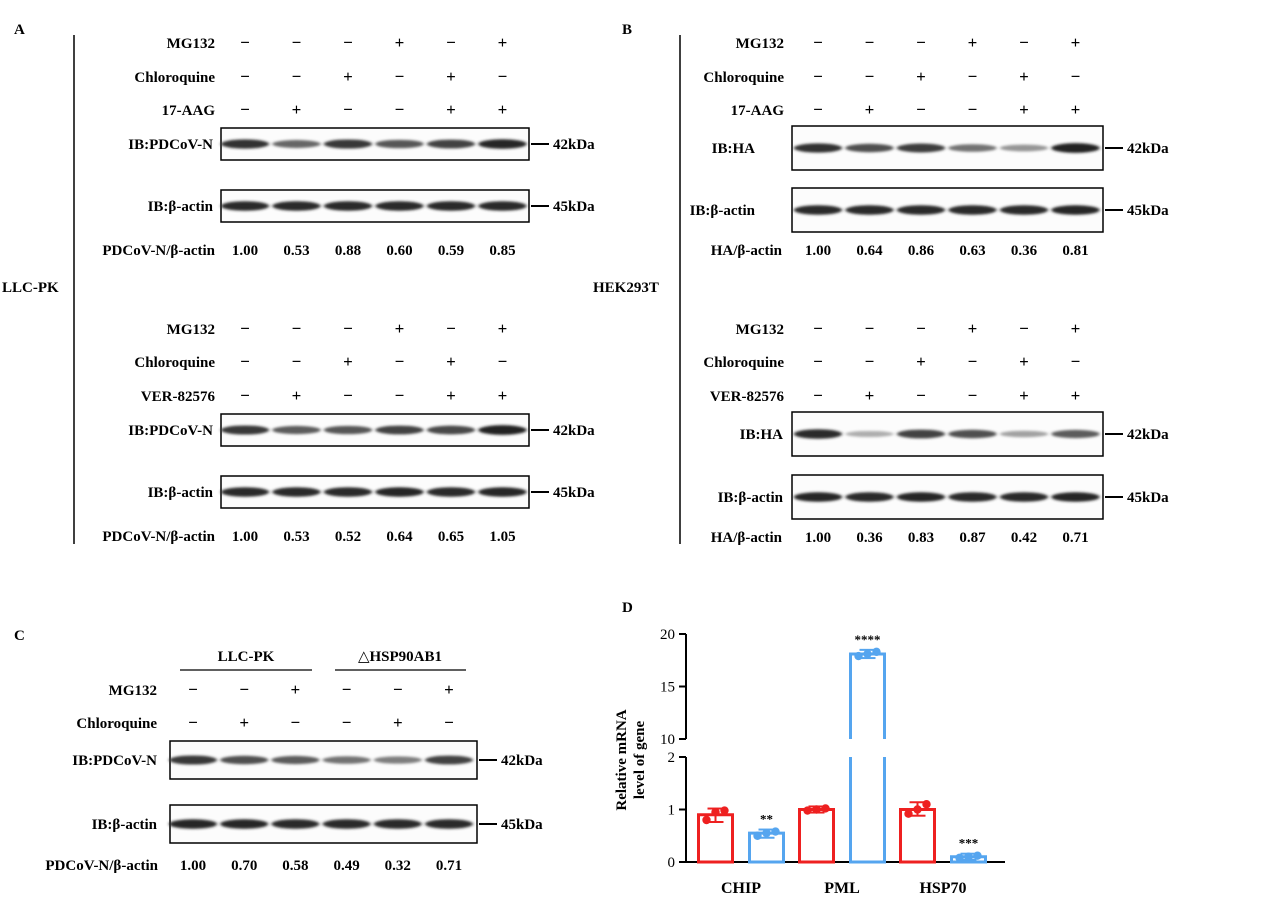  What do you see at coordinates (667, 688) in the screenshot?
I see `y-tick-label: 15` at bounding box center [667, 688].